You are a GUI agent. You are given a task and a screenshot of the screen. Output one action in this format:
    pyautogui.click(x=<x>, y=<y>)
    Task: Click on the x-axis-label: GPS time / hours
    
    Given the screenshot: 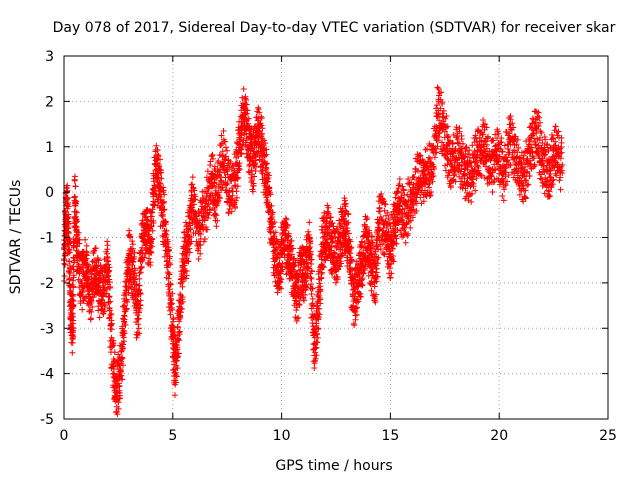 What is the action you would take?
    pyautogui.click(x=333, y=466)
    